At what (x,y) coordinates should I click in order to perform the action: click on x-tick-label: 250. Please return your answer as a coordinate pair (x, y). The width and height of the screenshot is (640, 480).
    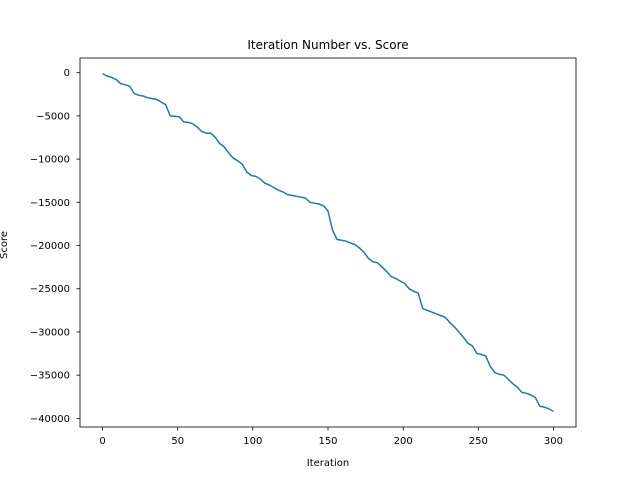
    Looking at the image, I should click on (478, 441).